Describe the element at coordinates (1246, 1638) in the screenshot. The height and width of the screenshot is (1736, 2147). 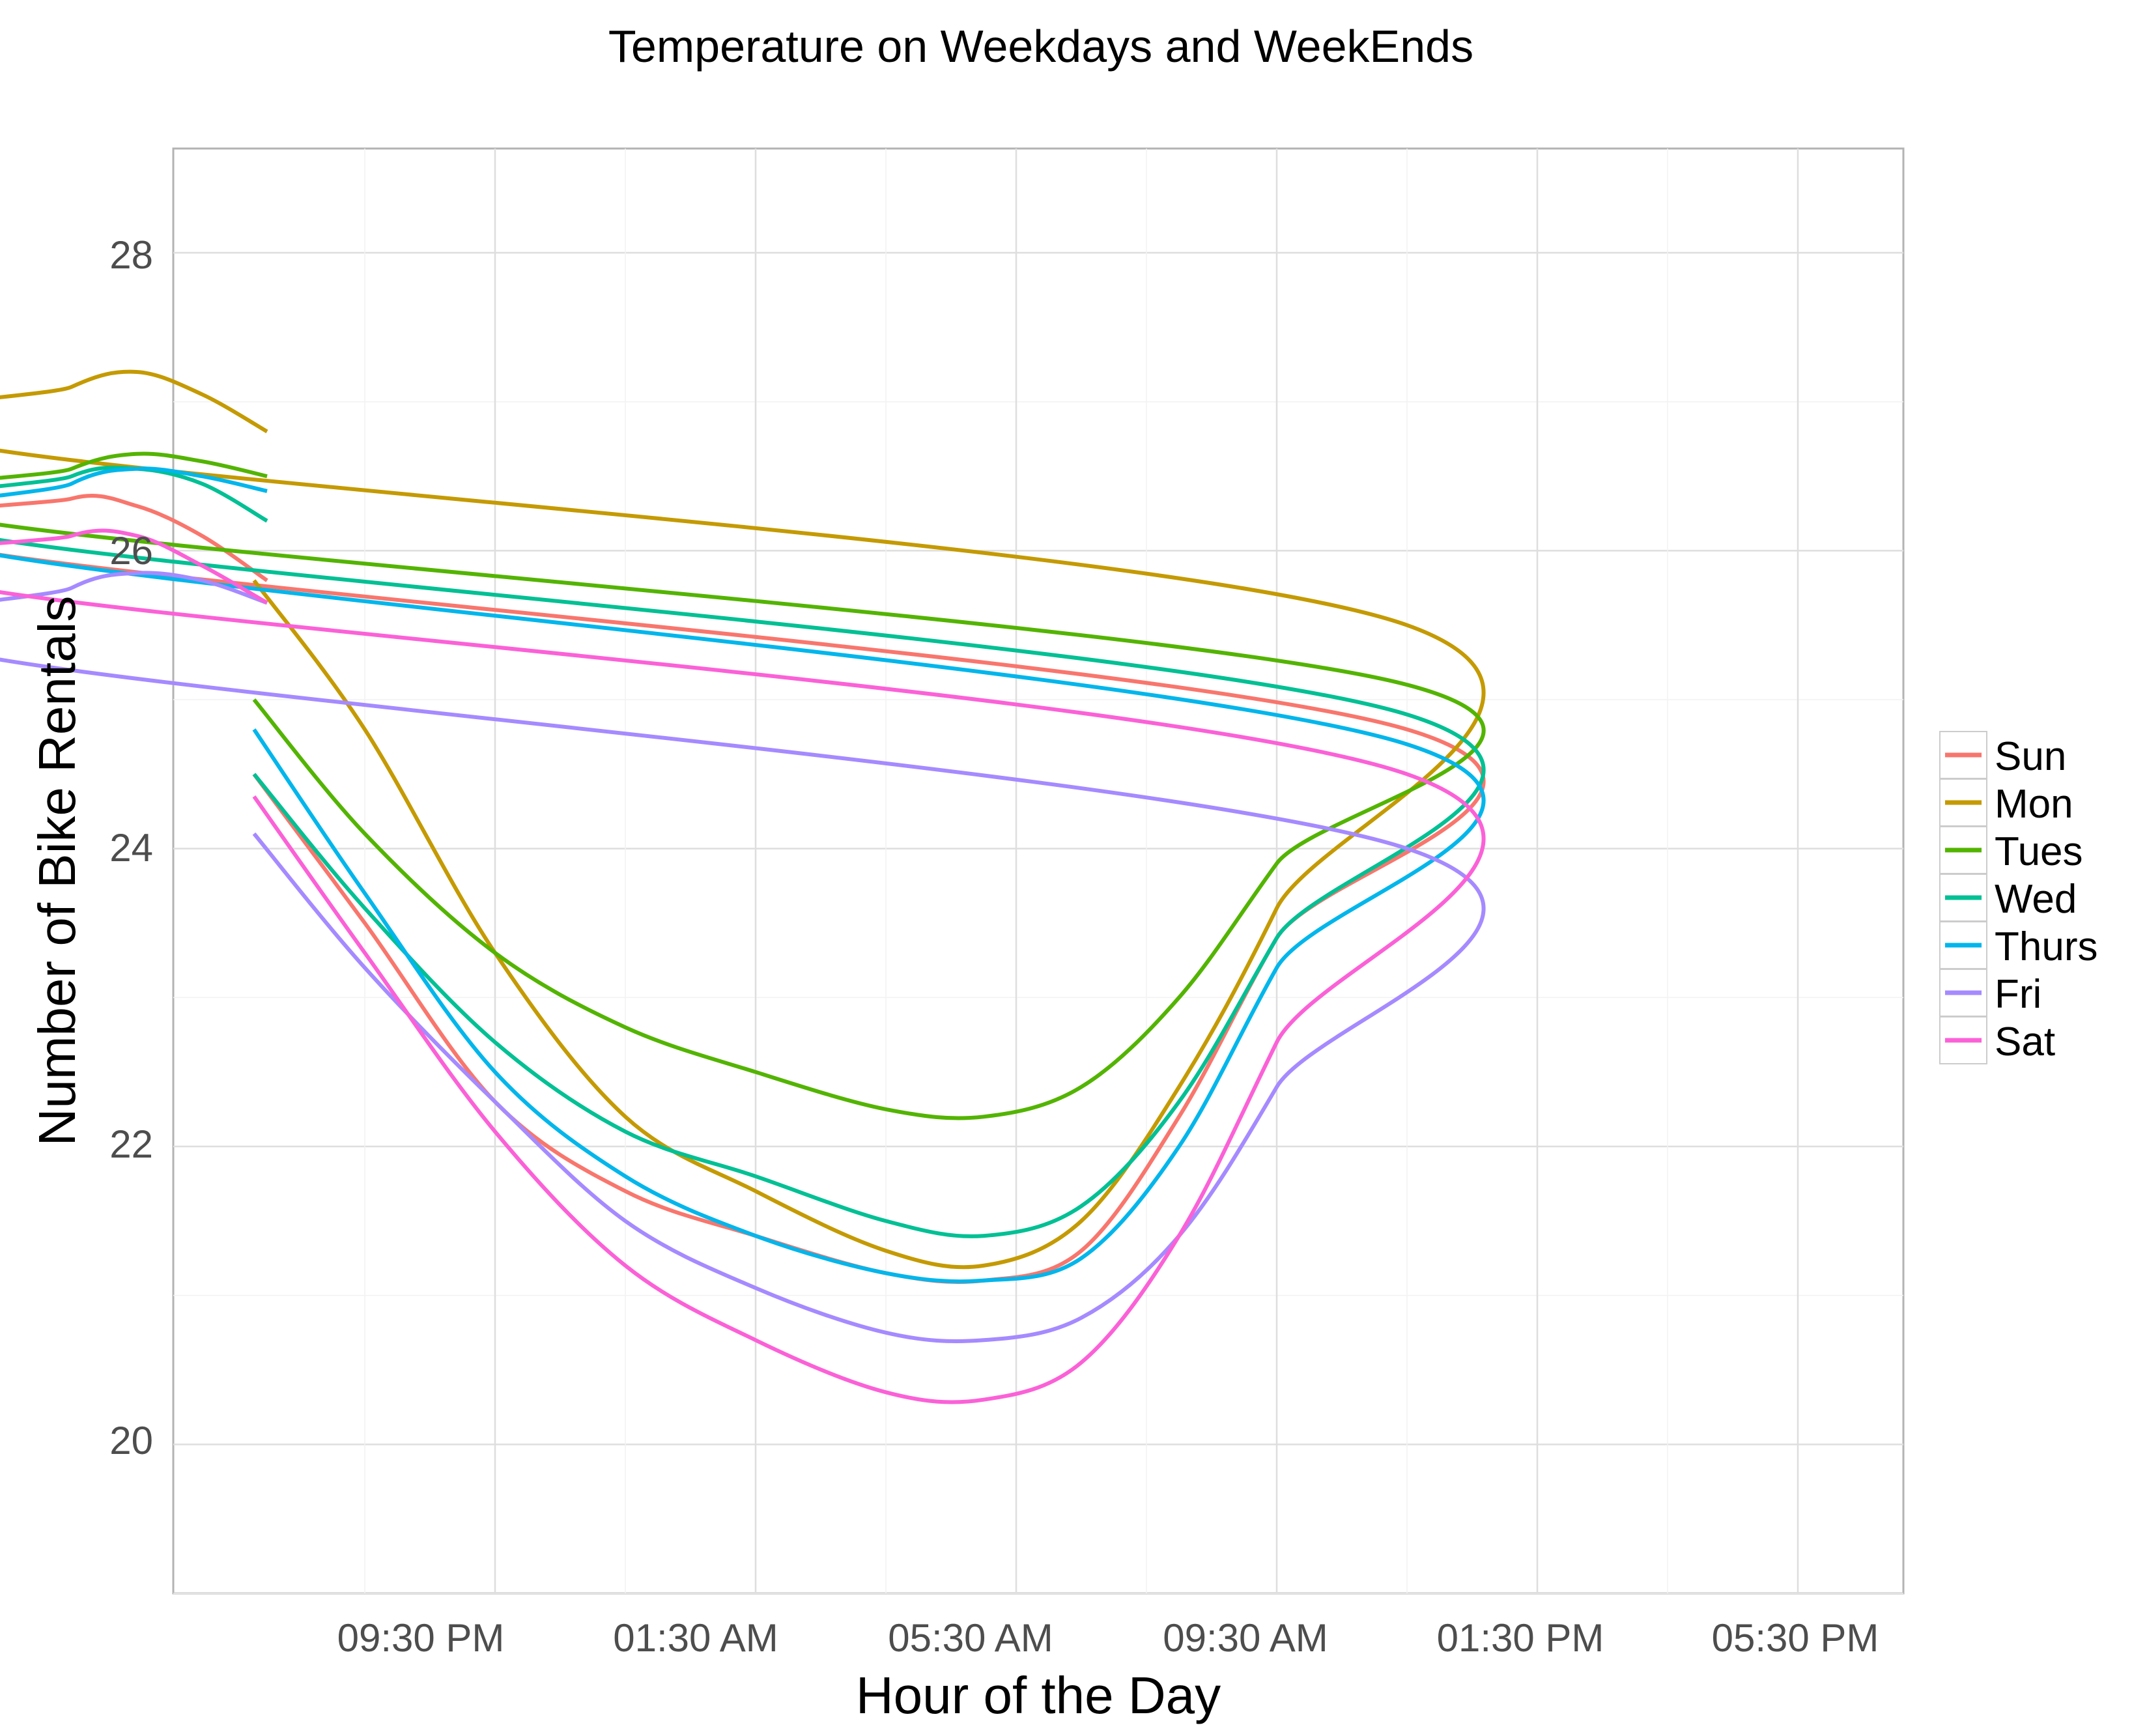
I see `x-tick-label: 09:30 AM` at that location.